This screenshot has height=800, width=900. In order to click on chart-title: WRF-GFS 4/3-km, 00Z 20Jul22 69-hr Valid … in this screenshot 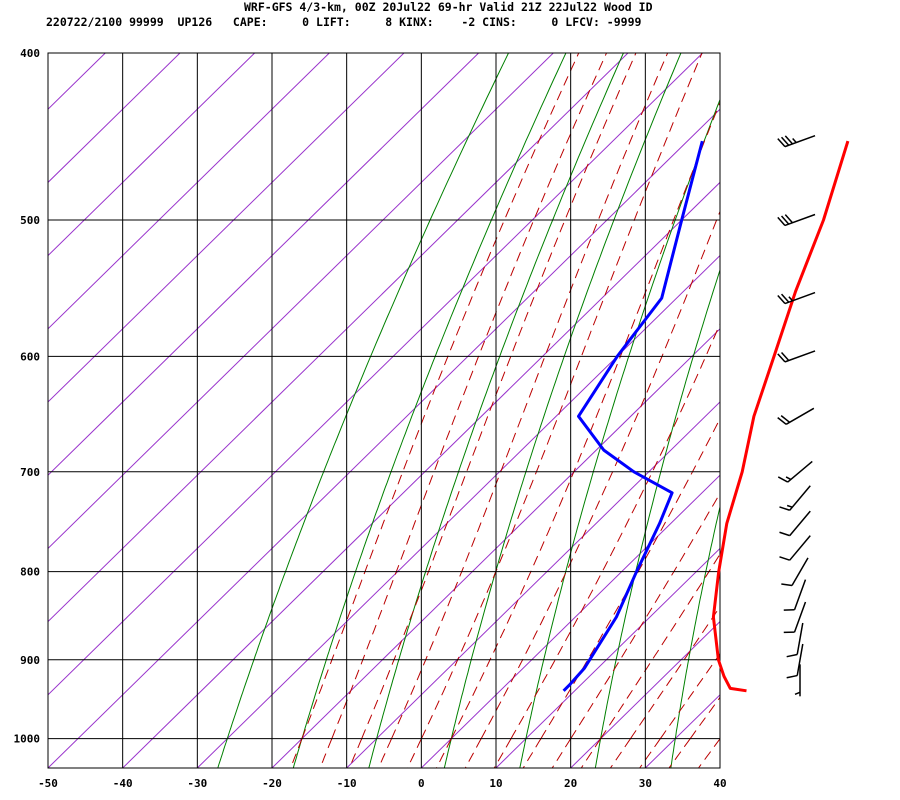, I will do `click(448, 7)`.